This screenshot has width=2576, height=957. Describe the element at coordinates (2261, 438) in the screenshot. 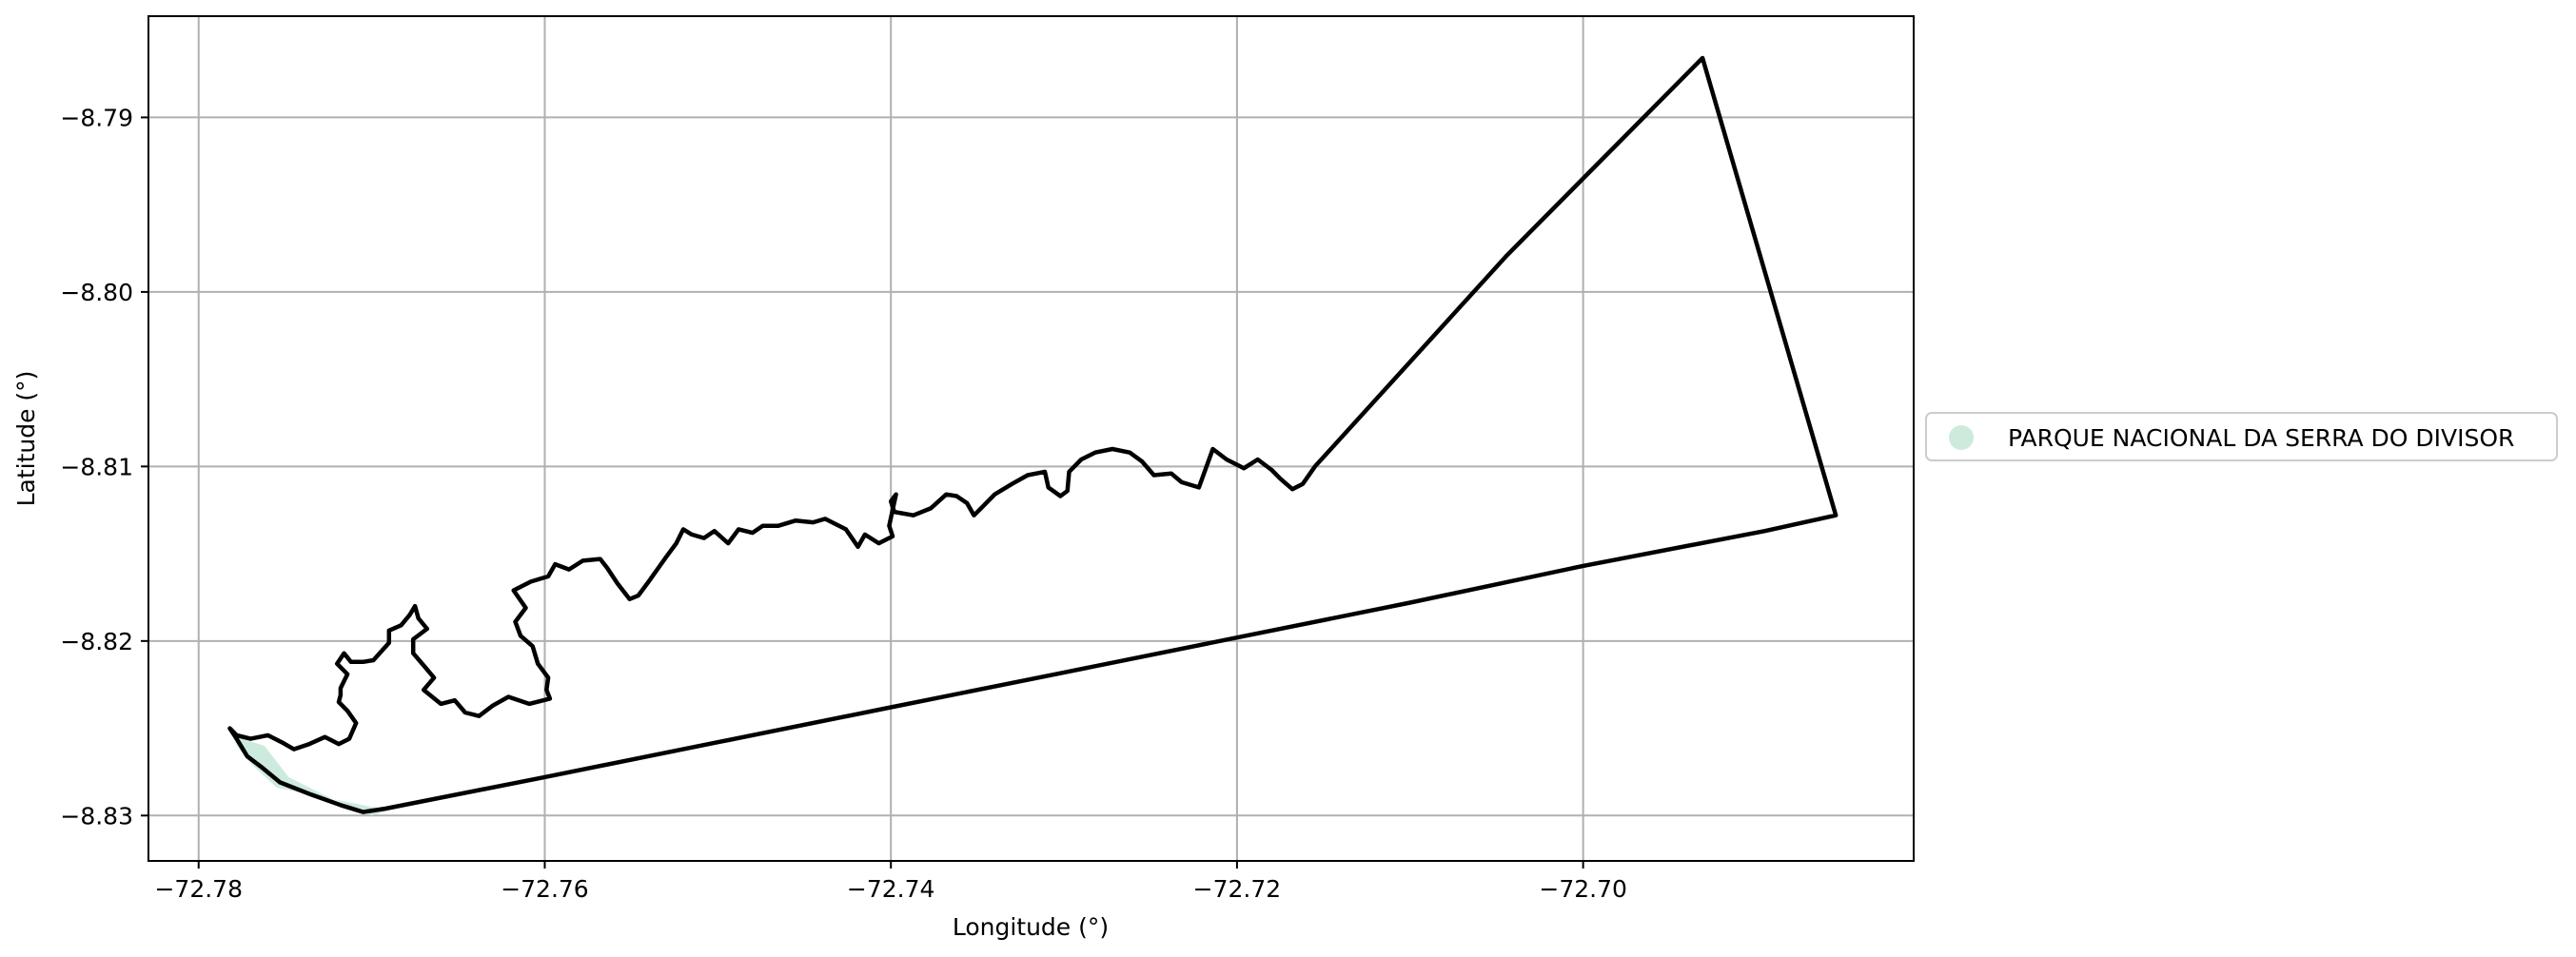

I see `legend-label: PARQUE NACIONAL DA SERRA DO DIVISOR` at that location.